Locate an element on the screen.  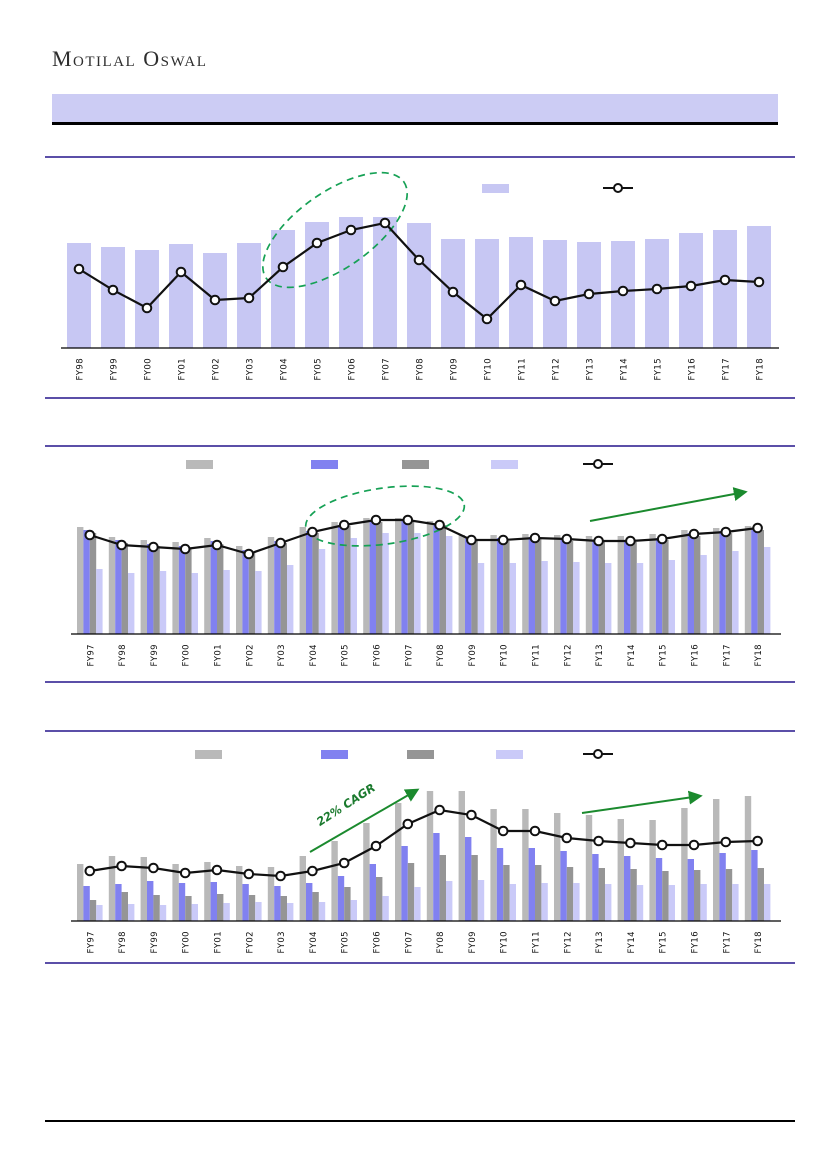
x-axis-label: FY18 is located at coordinates (761, 369).